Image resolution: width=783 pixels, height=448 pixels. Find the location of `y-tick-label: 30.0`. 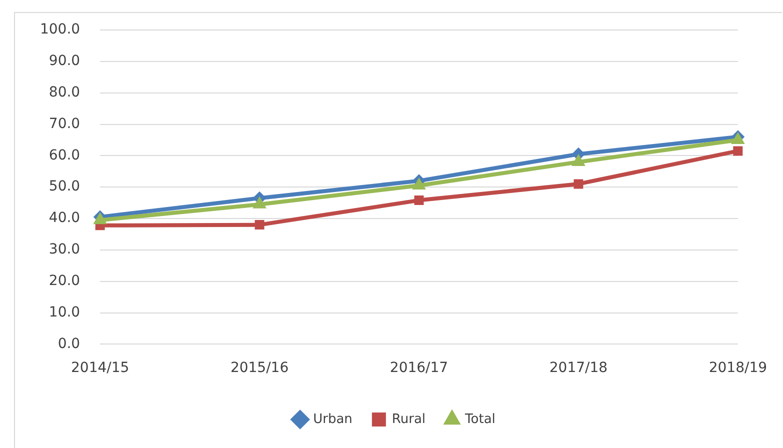

y-tick-label: 30.0 is located at coordinates (64, 250).